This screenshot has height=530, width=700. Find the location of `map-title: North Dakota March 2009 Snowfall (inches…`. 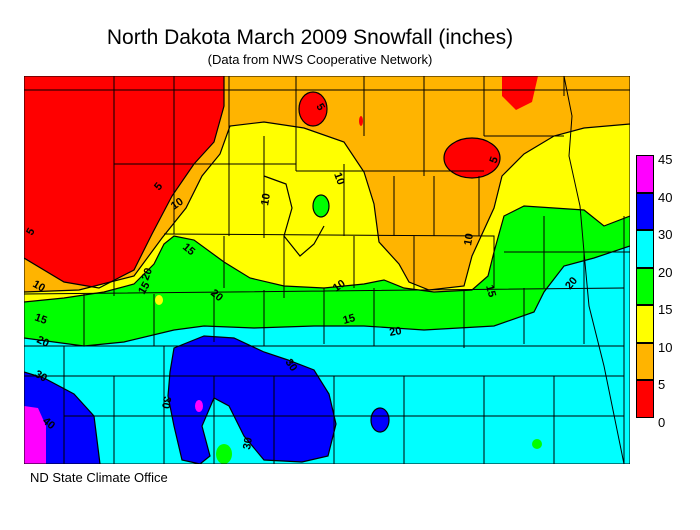

map-title: North Dakota March 2009 Snowfall (inches… is located at coordinates (310, 37).